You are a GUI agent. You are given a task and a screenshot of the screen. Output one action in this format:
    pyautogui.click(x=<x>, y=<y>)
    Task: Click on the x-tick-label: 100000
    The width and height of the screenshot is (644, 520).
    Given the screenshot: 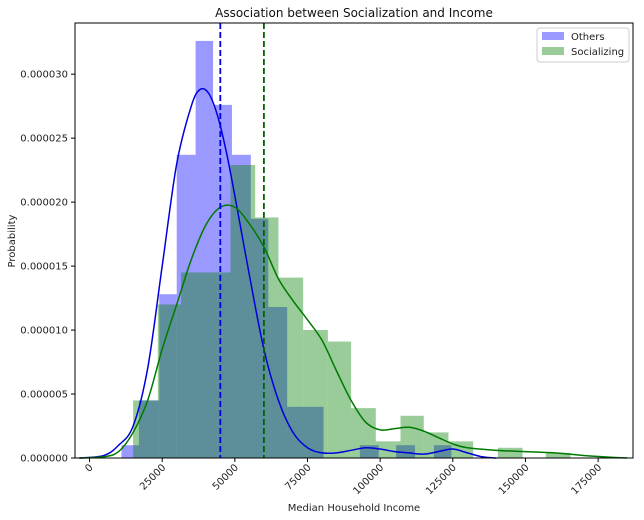 What is the action you would take?
    pyautogui.click(x=368, y=479)
    